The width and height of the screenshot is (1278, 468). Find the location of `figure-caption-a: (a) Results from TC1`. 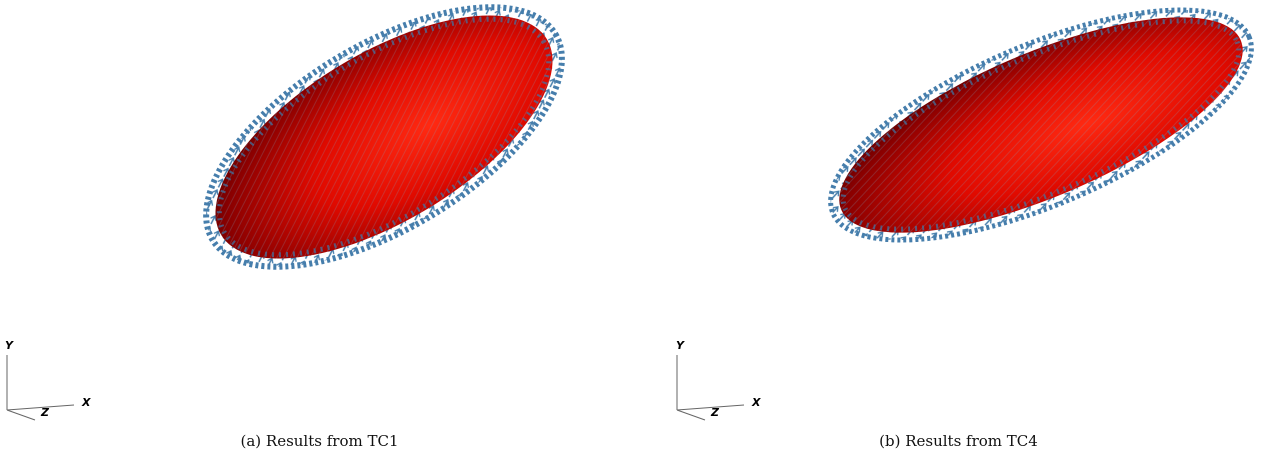

figure-caption-a: (a) Results from TC1 is located at coordinates (319, 441).